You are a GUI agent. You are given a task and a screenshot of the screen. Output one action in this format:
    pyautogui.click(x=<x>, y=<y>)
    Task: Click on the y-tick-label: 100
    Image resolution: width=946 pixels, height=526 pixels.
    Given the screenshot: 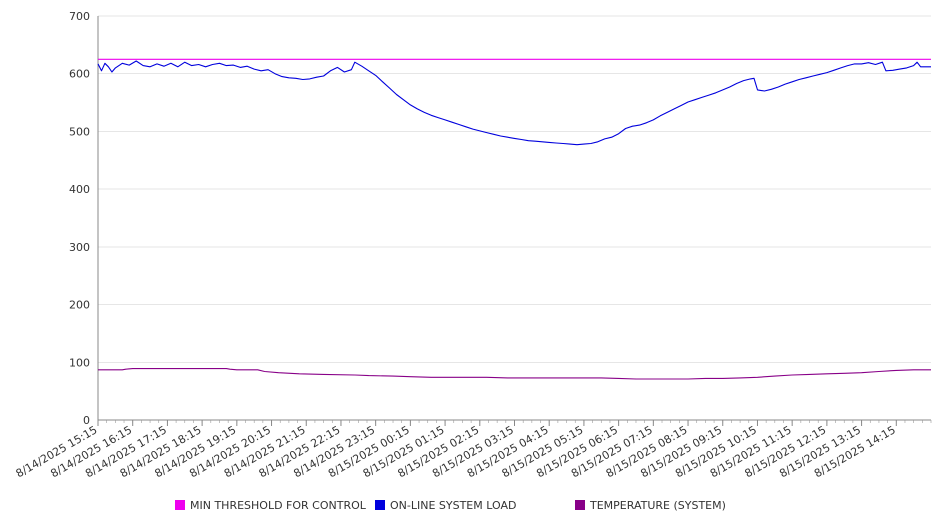 What is the action you would take?
    pyautogui.click(x=79, y=362)
    